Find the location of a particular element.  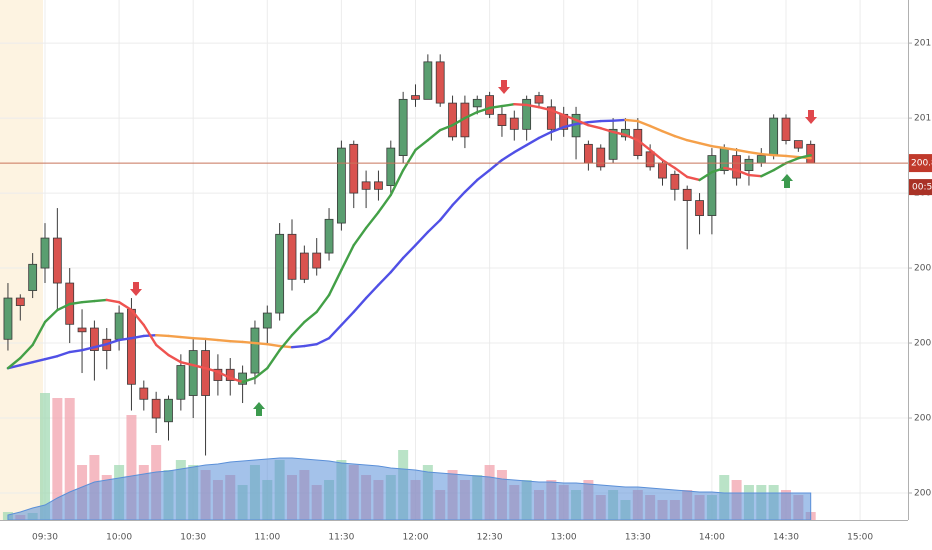

x-tick-label: 14:00 is located at coordinates (712, 538).